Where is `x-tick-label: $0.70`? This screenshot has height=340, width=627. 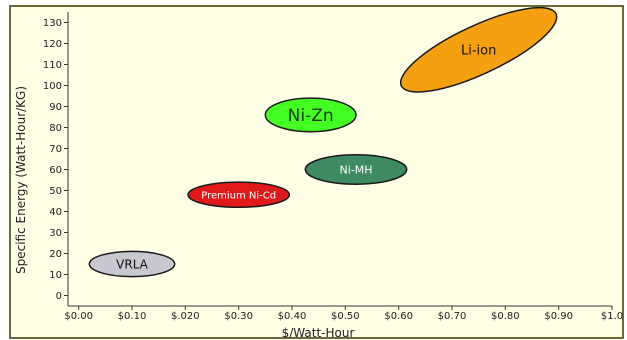
x-tick-label: $0.70 is located at coordinates (452, 316).